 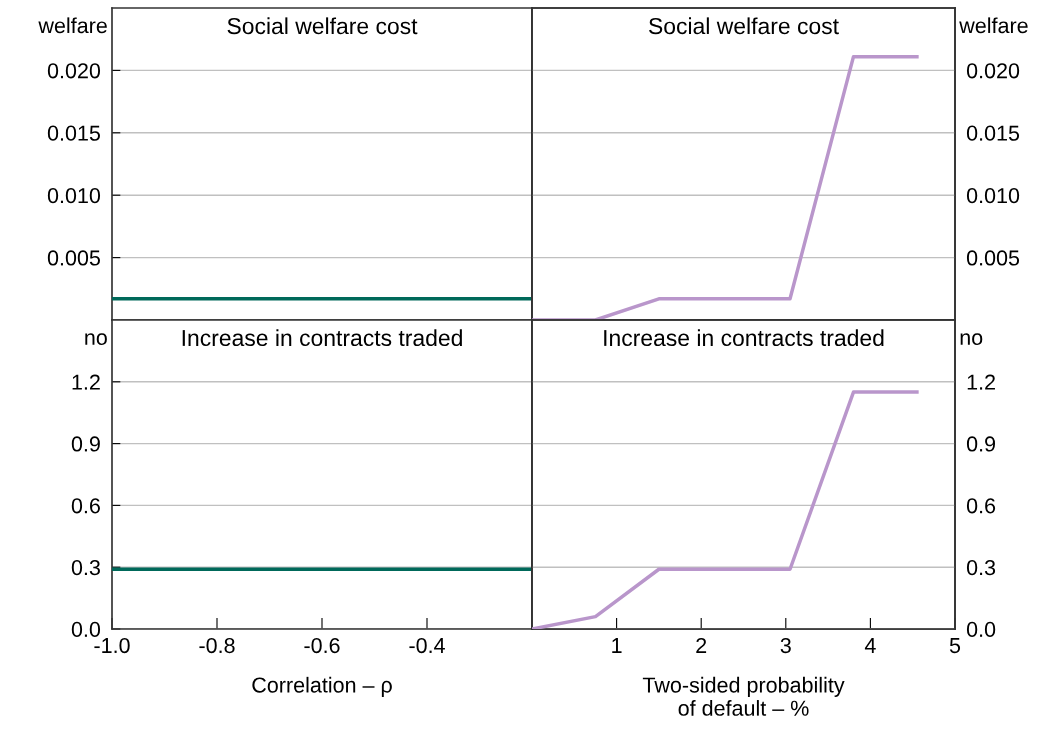 What do you see at coordinates (73, 133) in the screenshot?
I see `y-tick-label: 0.015` at bounding box center [73, 133].